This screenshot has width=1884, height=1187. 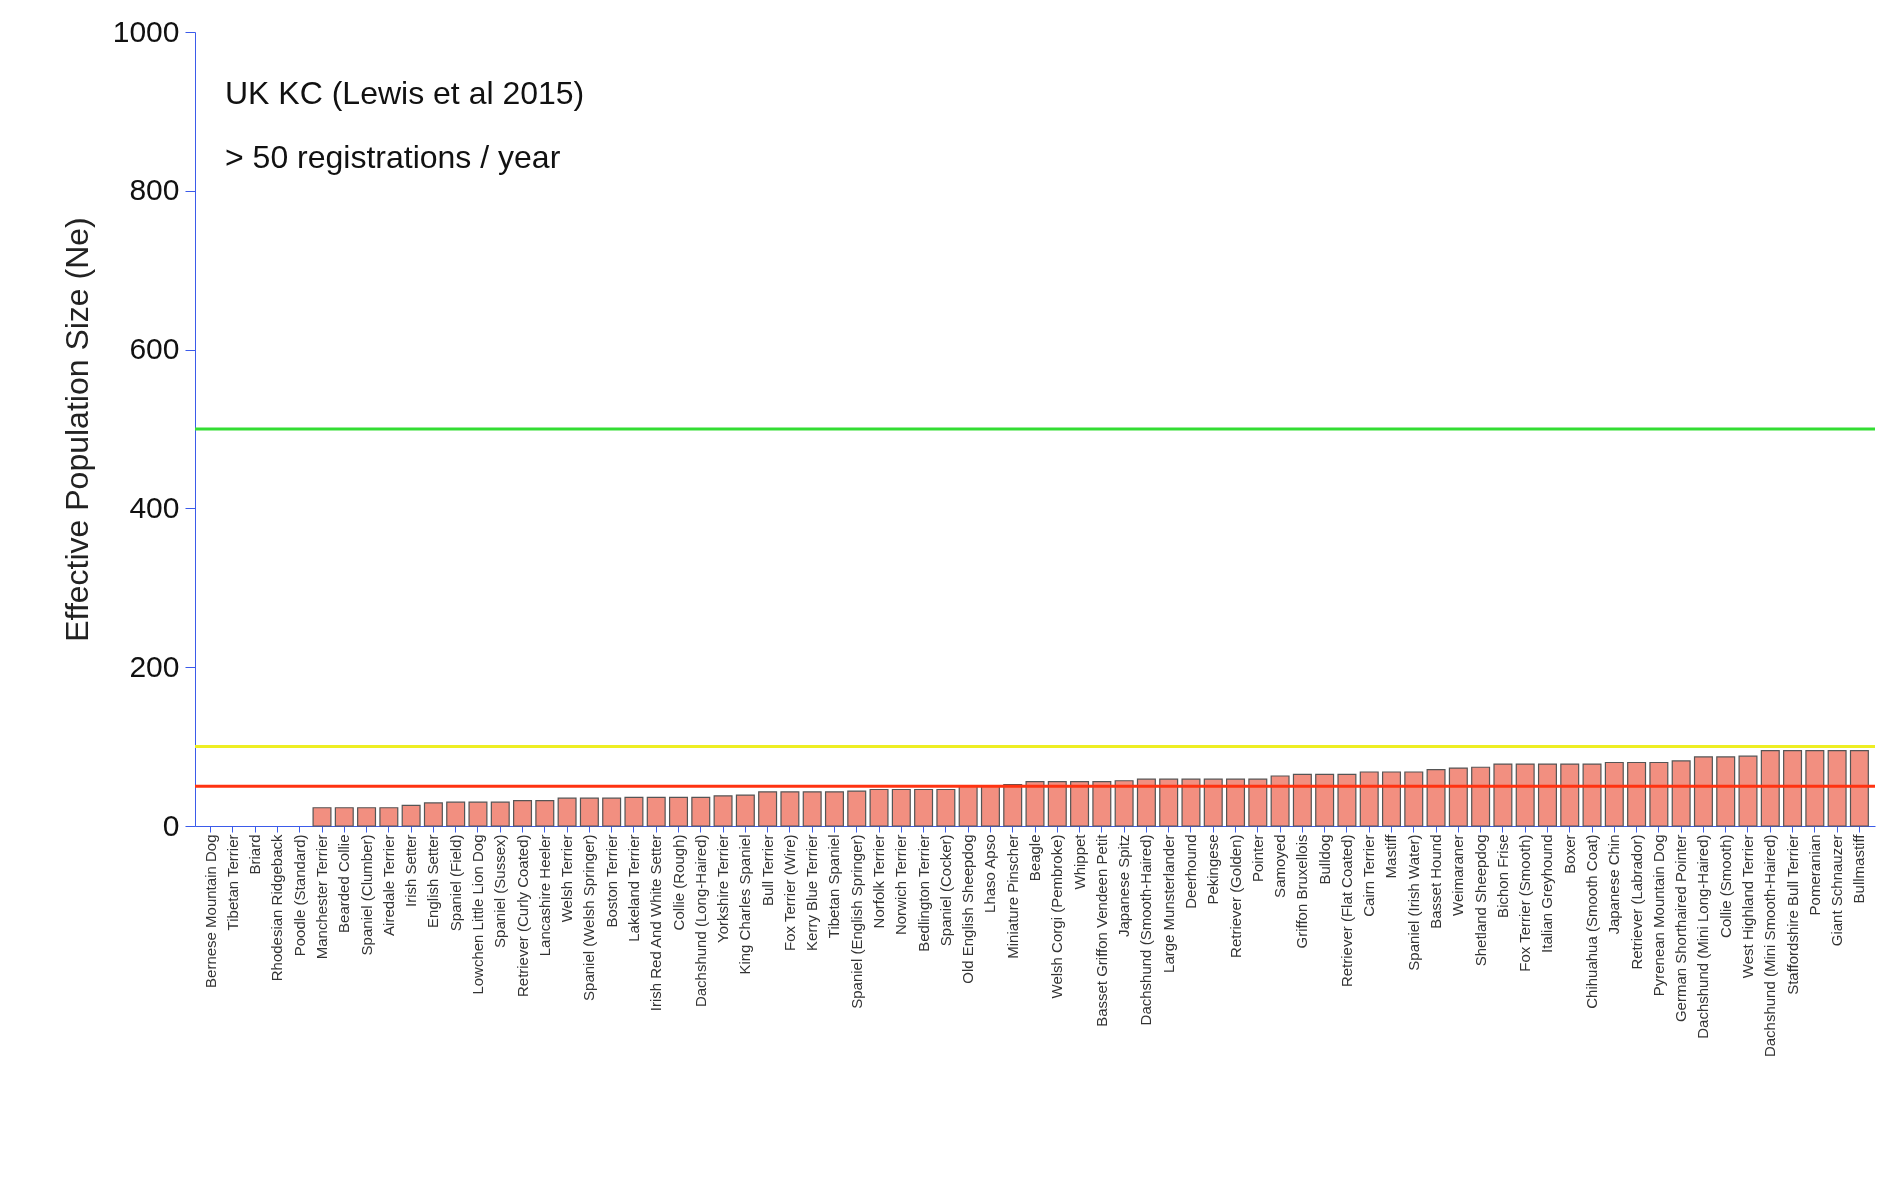 I want to click on y-tick-label: 600, so click(x=154, y=349).